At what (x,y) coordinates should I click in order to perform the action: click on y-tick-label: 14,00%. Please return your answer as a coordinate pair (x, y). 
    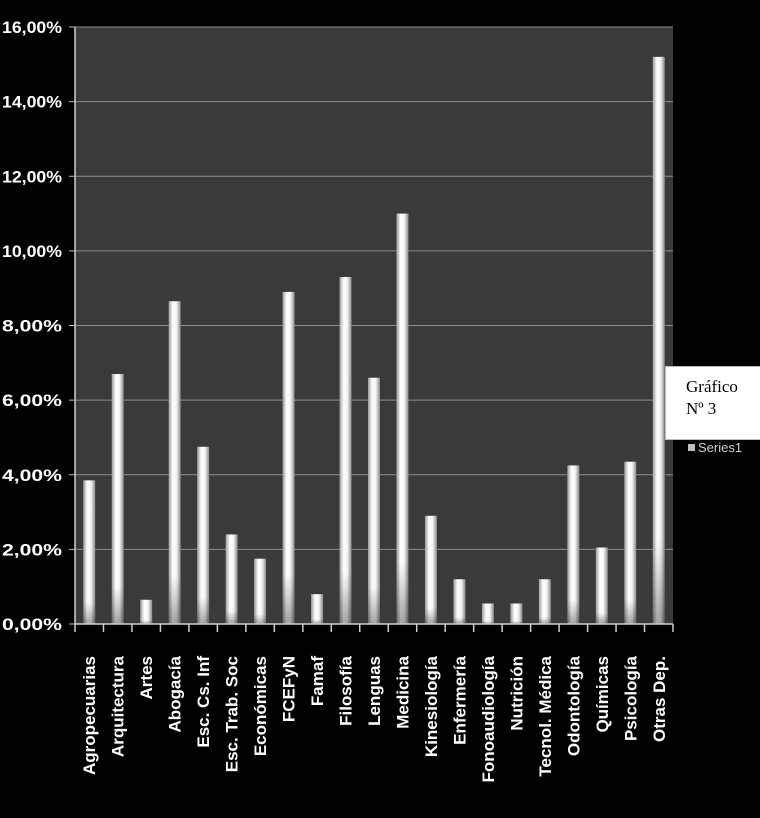
    Looking at the image, I should click on (32, 102).